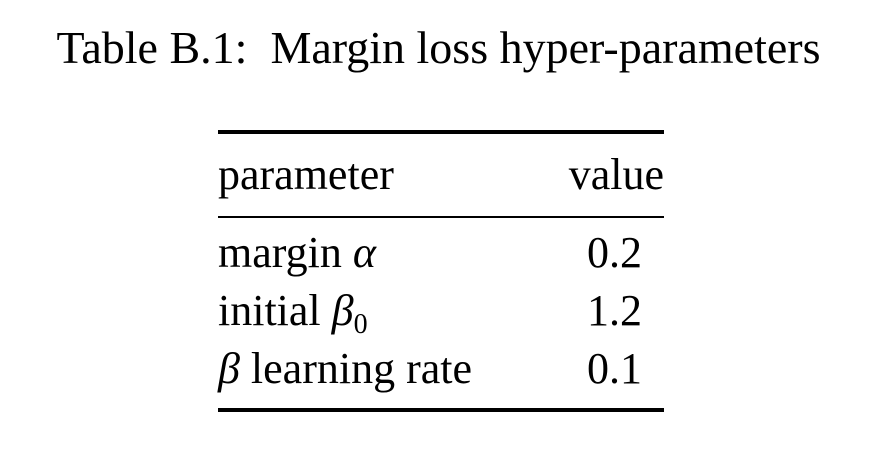 This screenshot has height=453, width=877. What do you see at coordinates (545, 47) in the screenshot?
I see `caption-title: Margin loss hyper-parameters` at bounding box center [545, 47].